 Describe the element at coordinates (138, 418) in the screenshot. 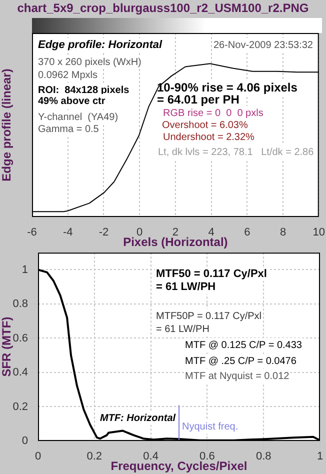

I see `annotation: MTF: Horizontal` at that location.